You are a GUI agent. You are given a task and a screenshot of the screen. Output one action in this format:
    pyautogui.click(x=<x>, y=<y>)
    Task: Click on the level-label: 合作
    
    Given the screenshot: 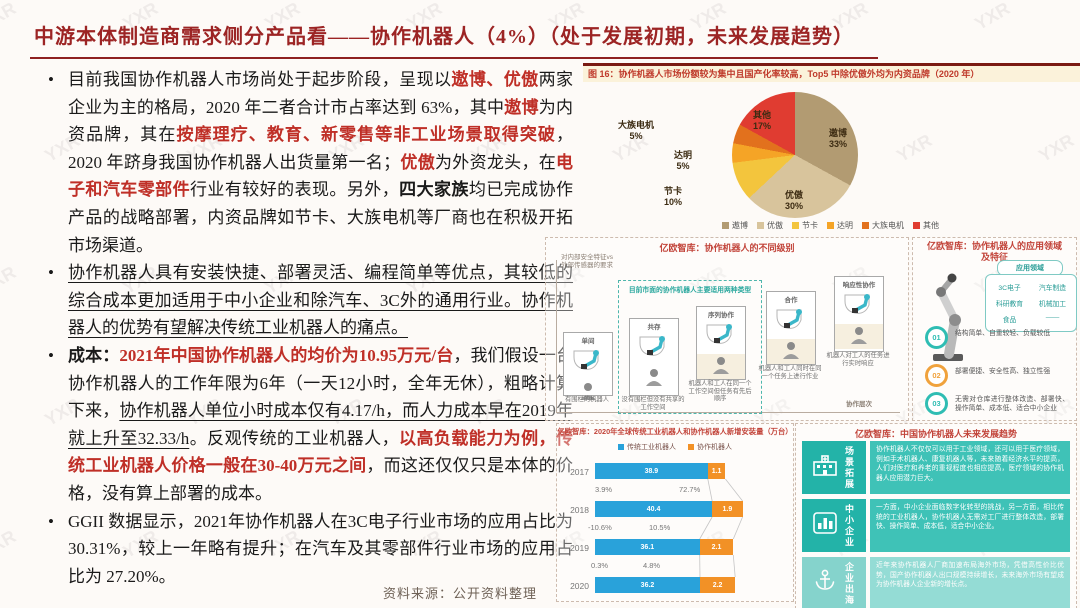 What is the action you would take?
    pyautogui.click(x=791, y=300)
    